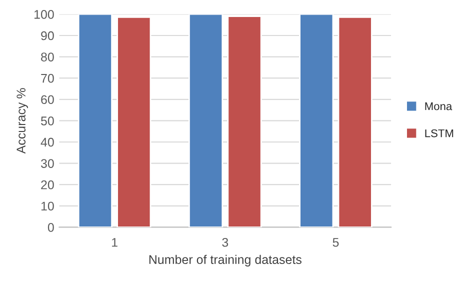 The height and width of the screenshot is (284, 474). I want to click on y-tick-label: 70, so click(47, 78).